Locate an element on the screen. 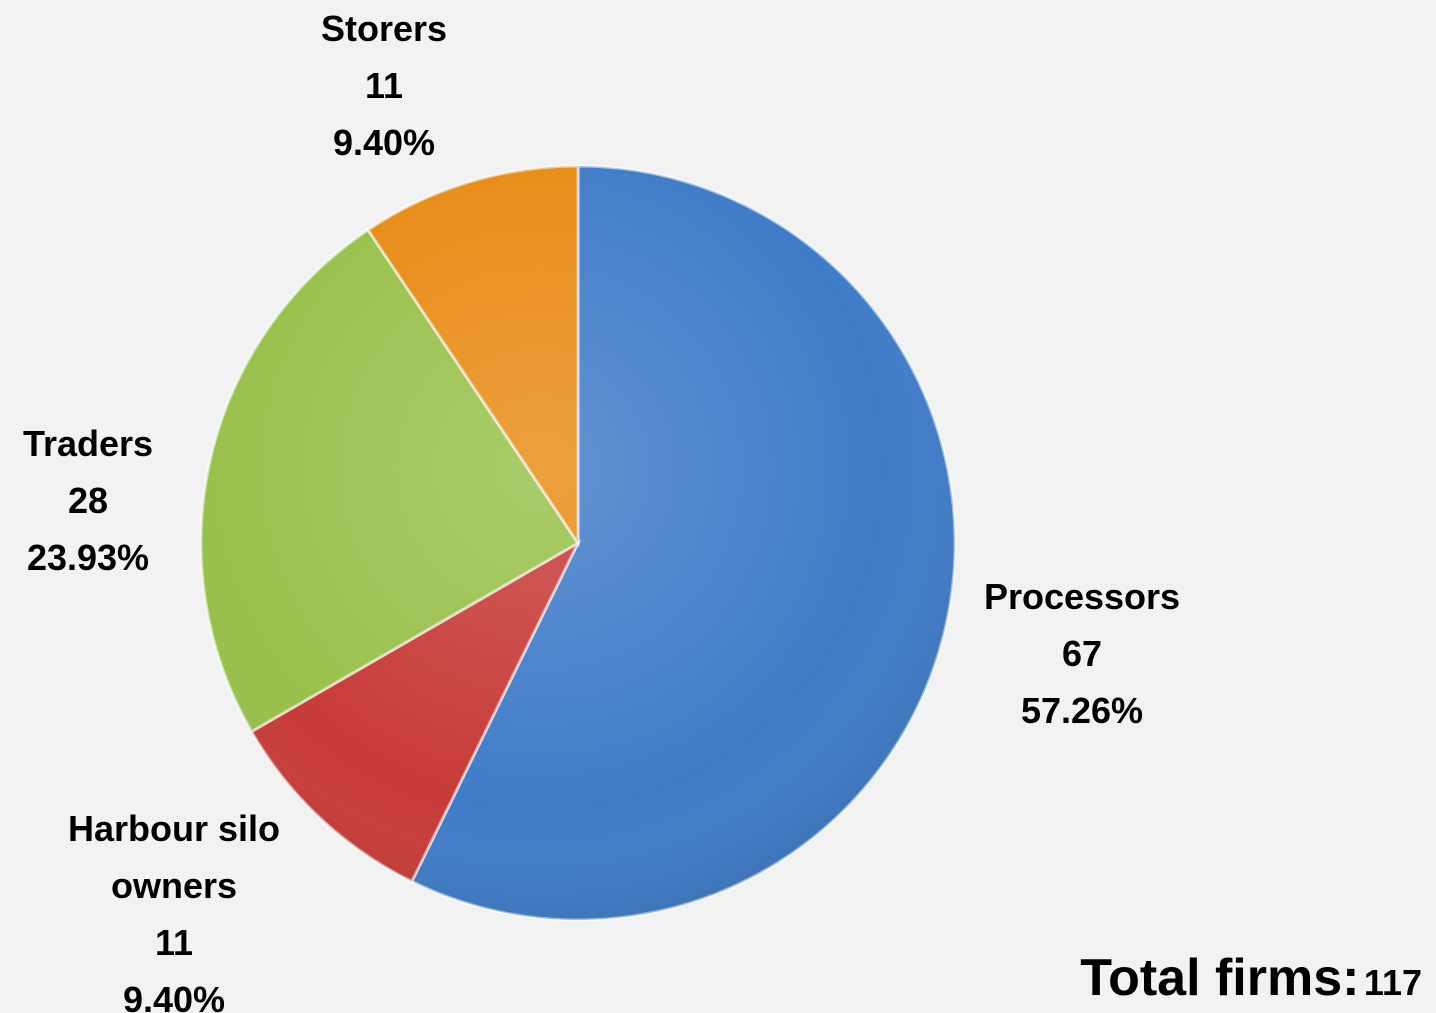  slice-value: 67 is located at coordinates (1082, 653).